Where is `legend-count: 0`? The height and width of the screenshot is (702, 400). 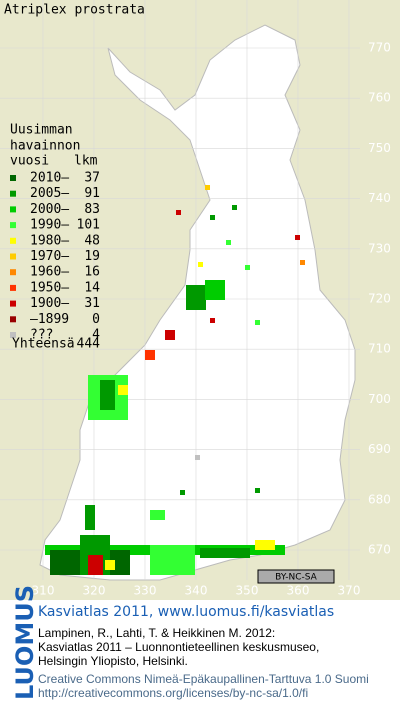 legend-count: 0 is located at coordinates (96, 319).